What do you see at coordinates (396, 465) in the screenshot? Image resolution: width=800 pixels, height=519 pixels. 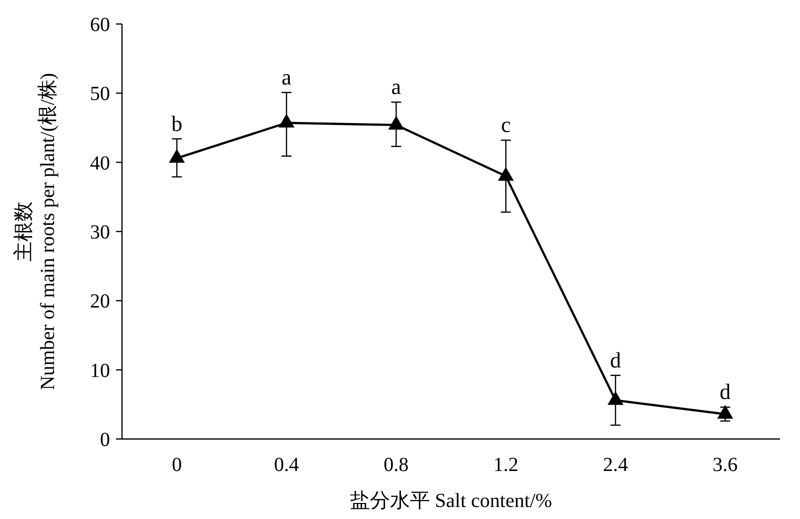 I see `x-tick-label: 0.8` at bounding box center [396, 465].